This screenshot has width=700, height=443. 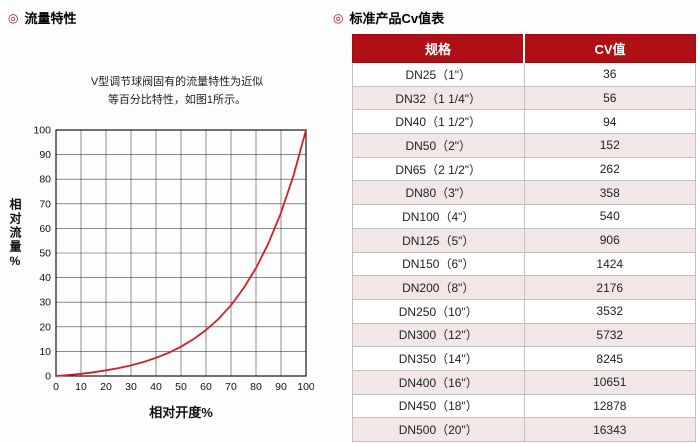 I want to click on spec-cell: DN65（2 1/2"）, so click(x=438, y=169).